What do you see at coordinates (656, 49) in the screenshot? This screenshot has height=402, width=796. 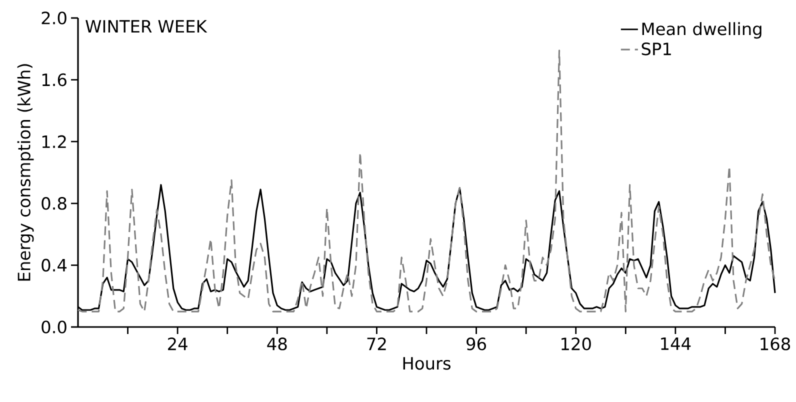 I see `legend-label: SP1` at bounding box center [656, 49].